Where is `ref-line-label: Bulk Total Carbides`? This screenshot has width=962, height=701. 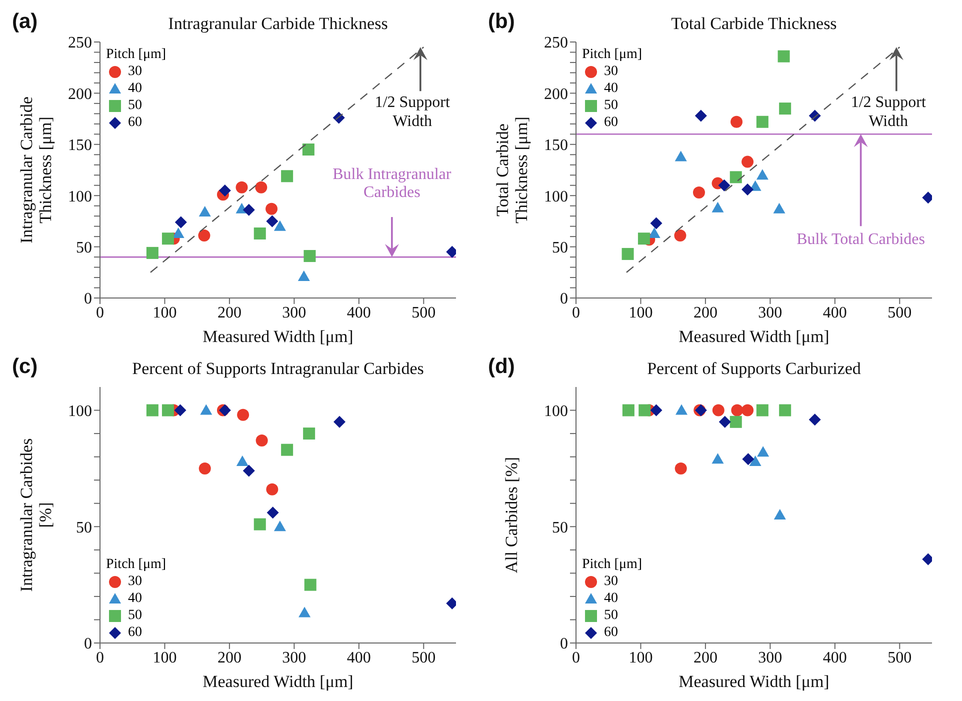
ref-line-label: Bulk Total Carbides is located at coordinates (860, 239).